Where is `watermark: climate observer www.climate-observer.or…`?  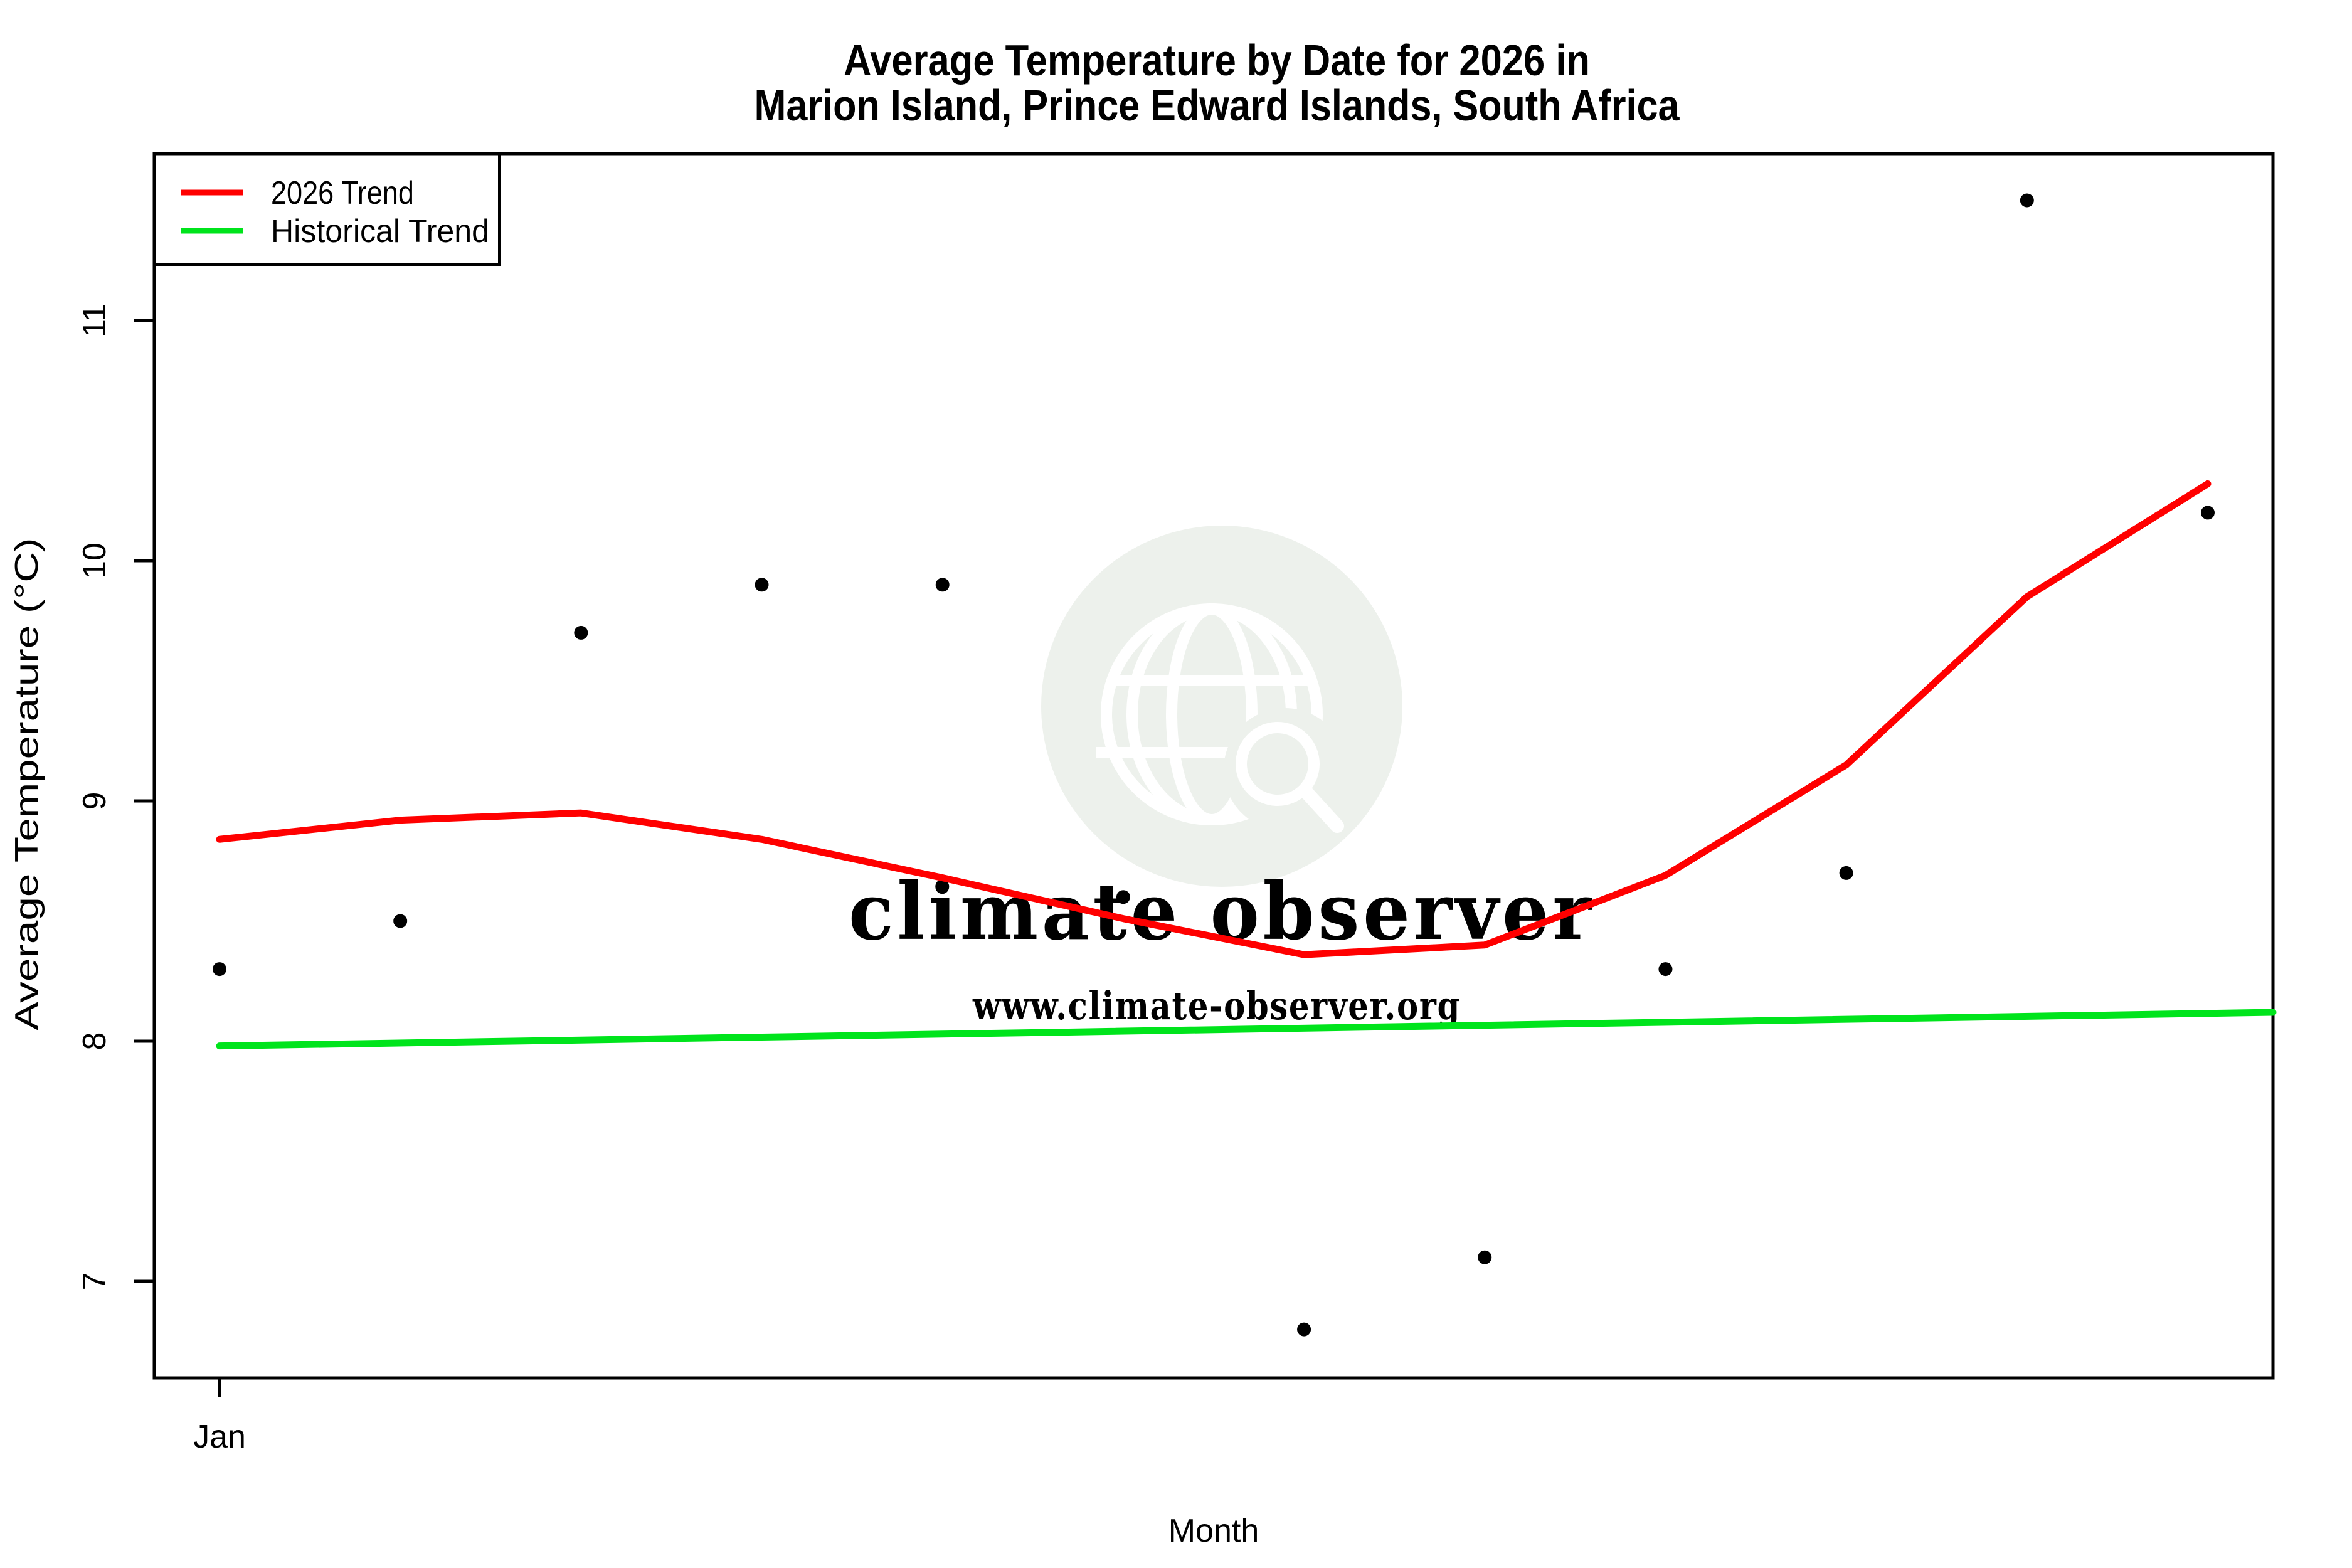
watermark: climate observer www.climate-observer.or… is located at coordinates (1220, 777).